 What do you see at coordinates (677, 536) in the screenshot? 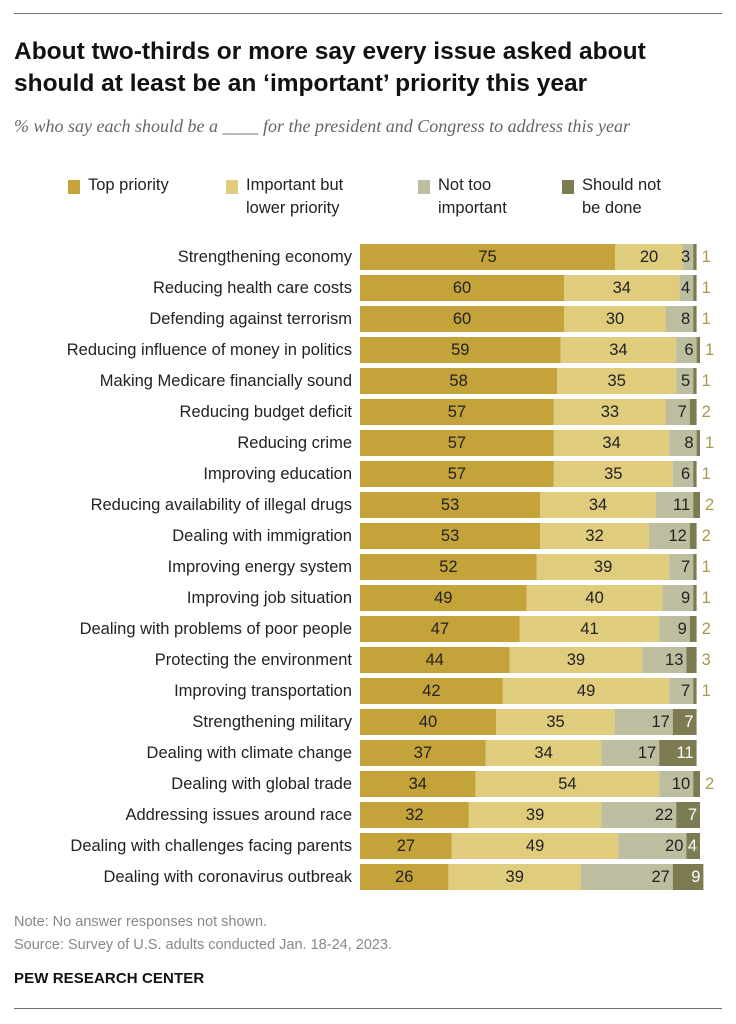
I see `data-label-not-too-important: 12` at bounding box center [677, 536].